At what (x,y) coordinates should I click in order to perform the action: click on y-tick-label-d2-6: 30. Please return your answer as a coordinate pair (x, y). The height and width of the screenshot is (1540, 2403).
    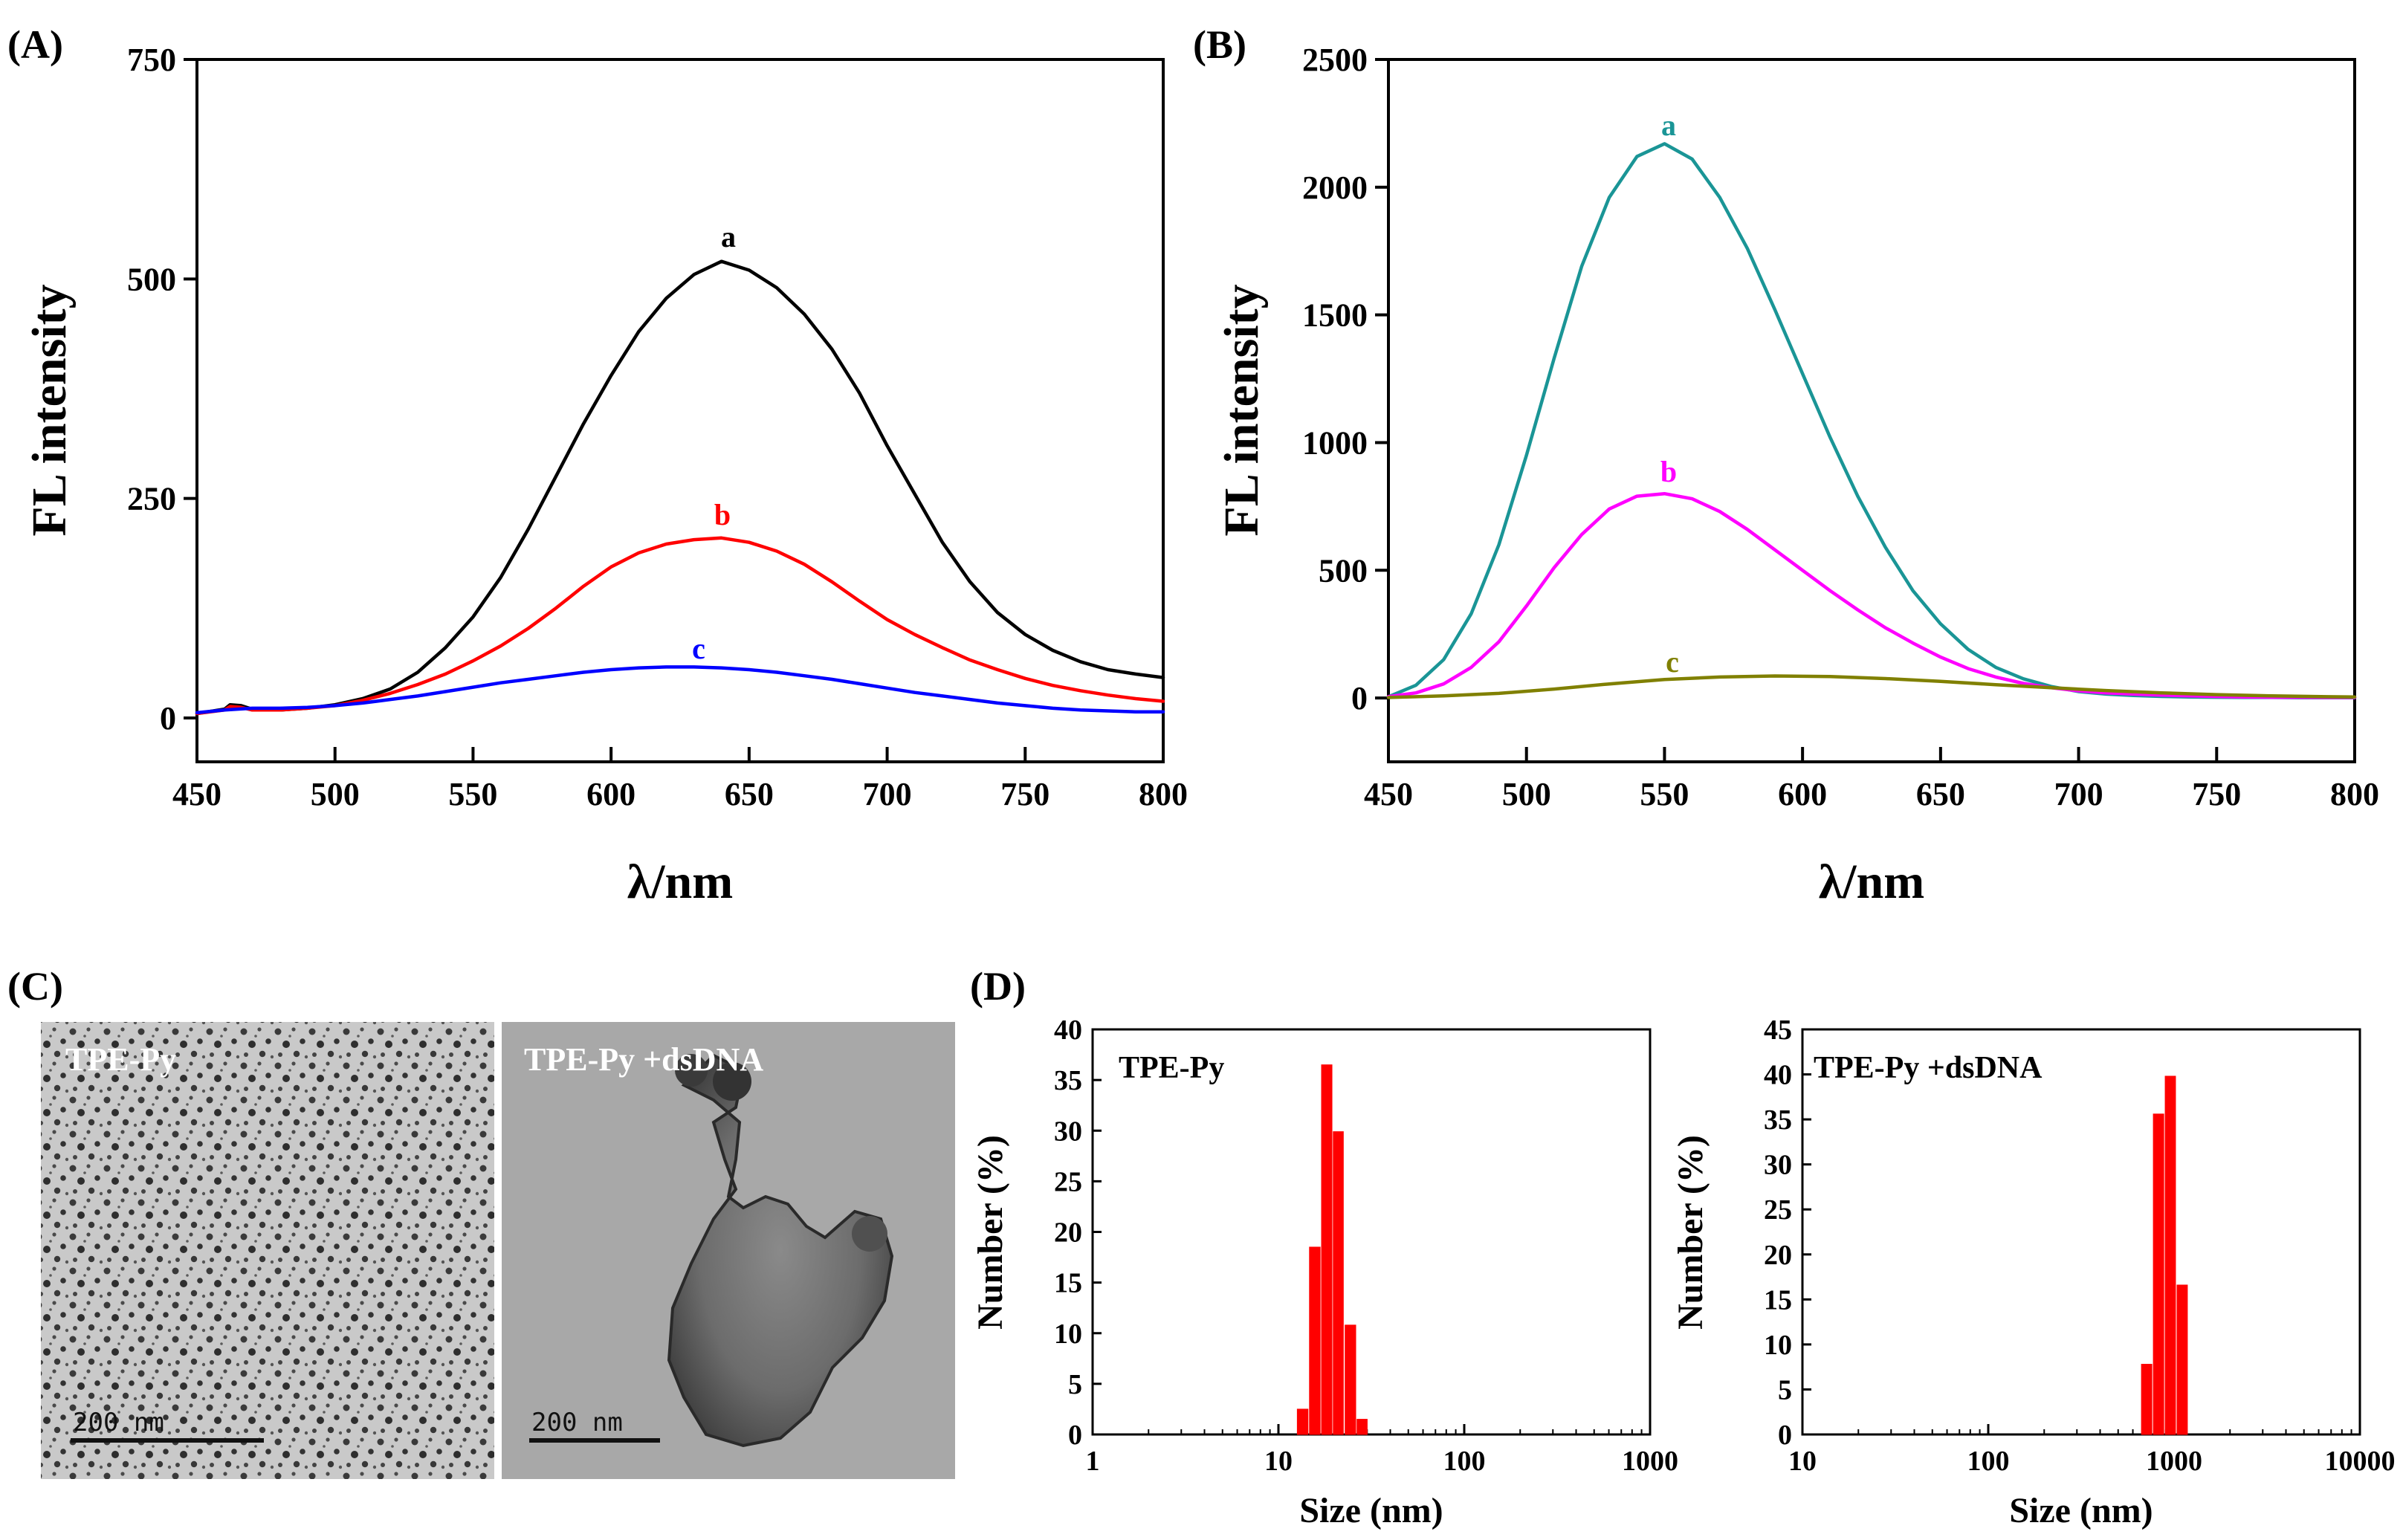
    Looking at the image, I should click on (1778, 1165).